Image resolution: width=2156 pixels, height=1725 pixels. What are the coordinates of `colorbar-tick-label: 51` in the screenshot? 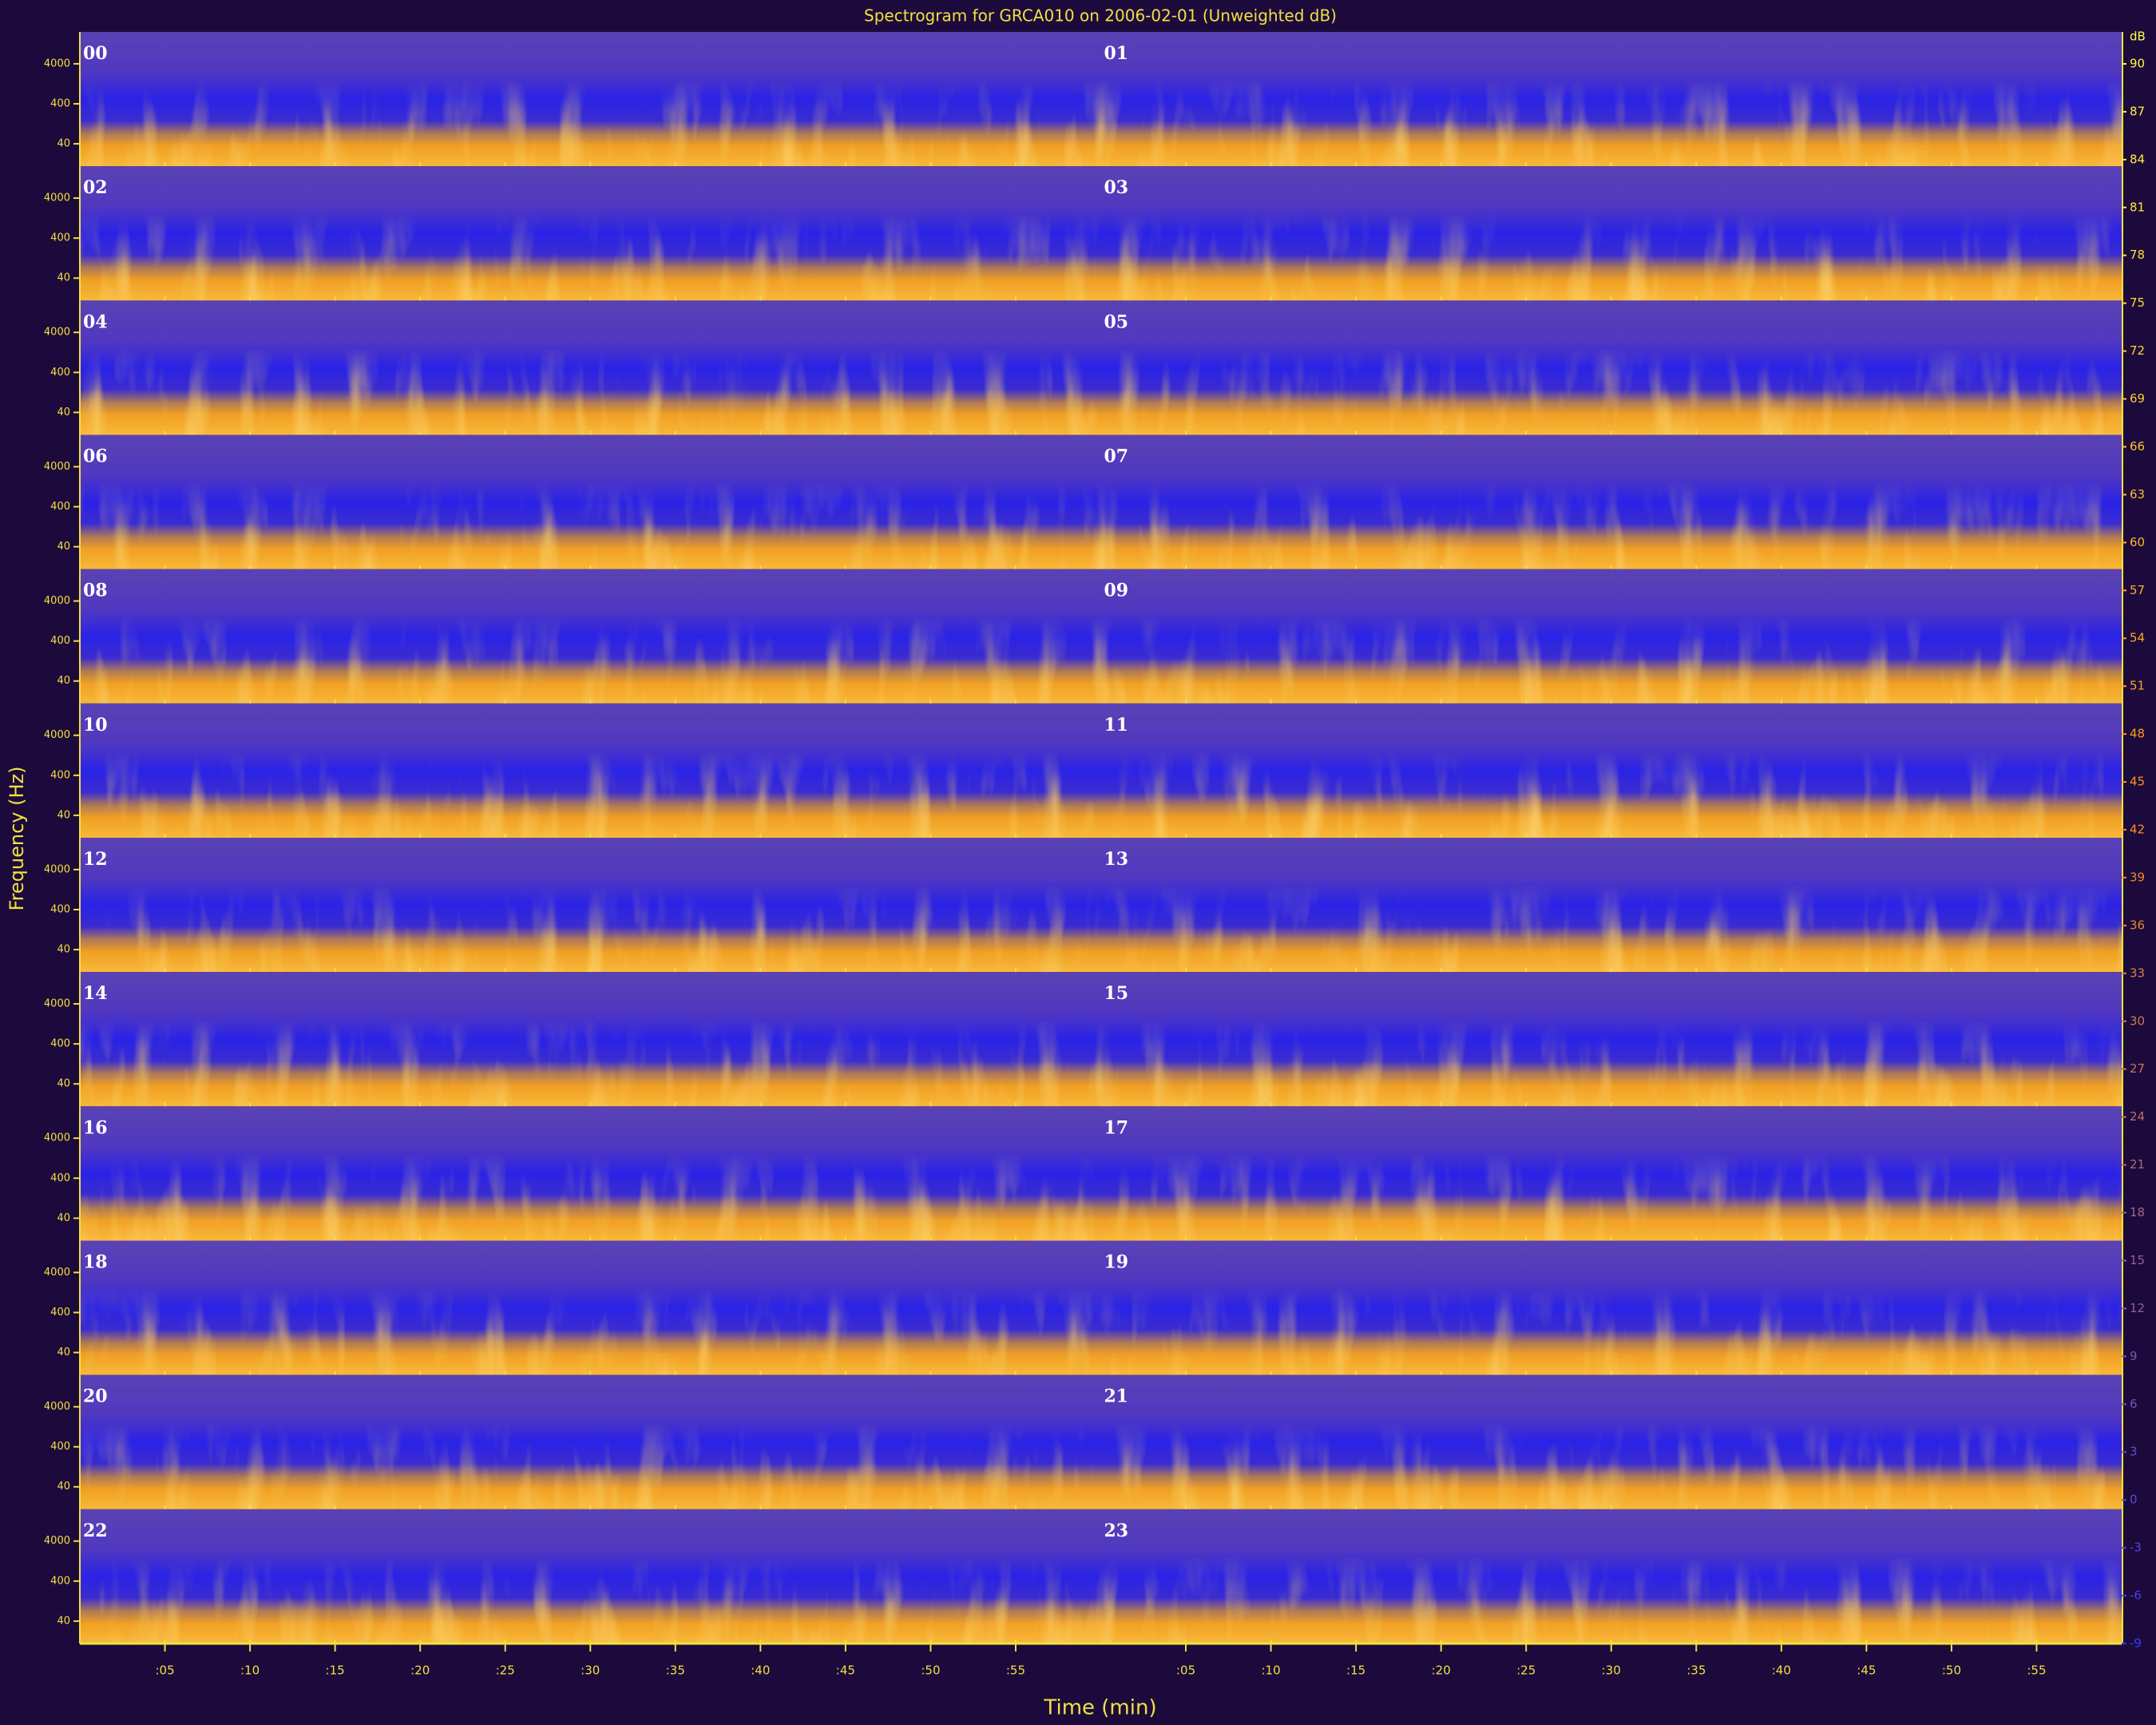 It's located at (2137, 686).